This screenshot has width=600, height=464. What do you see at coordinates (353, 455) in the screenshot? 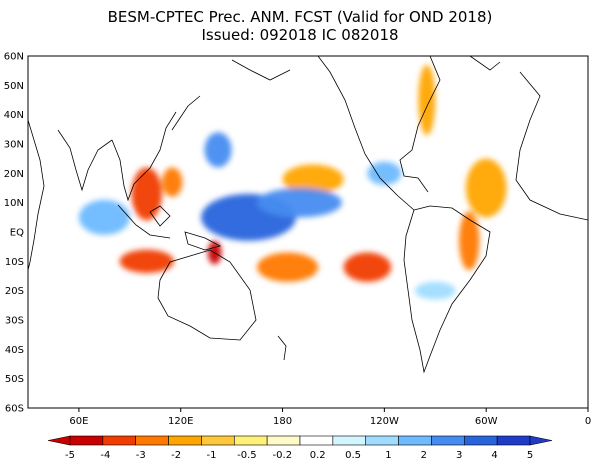
I see `colorbar-label: 0.5` at bounding box center [353, 455].